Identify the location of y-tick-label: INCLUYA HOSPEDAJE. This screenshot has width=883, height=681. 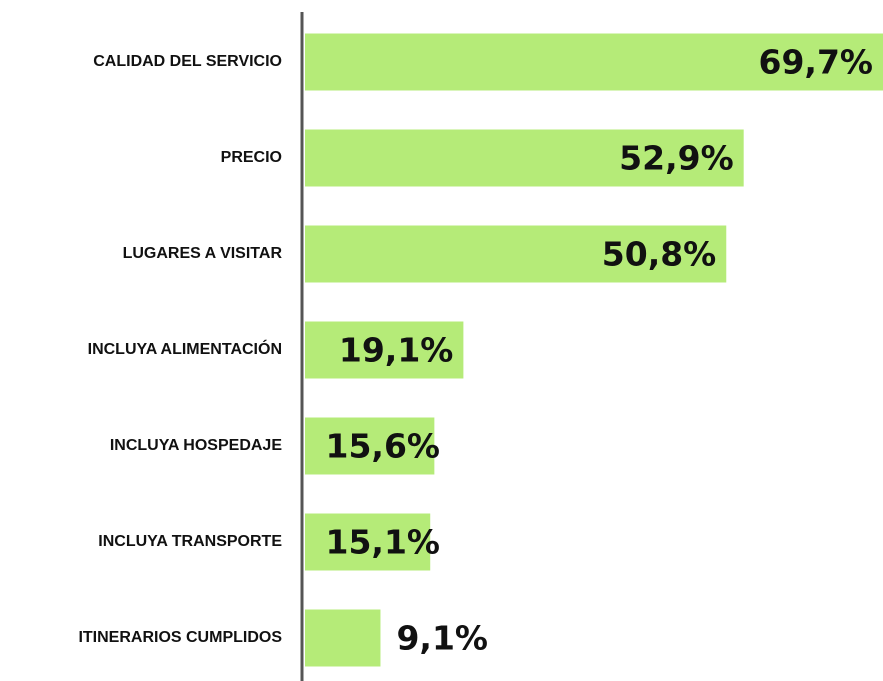
(196, 445).